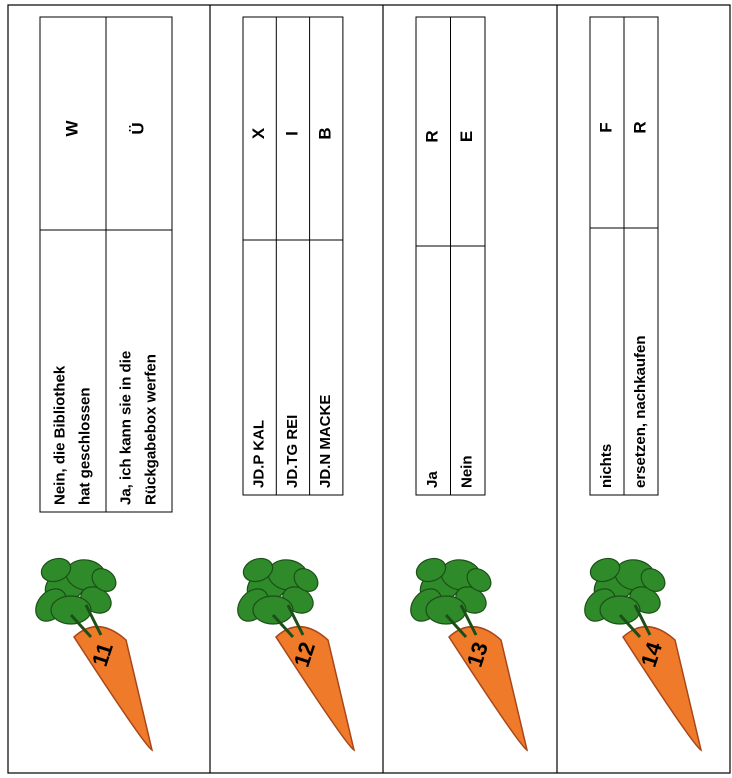  I want to click on letter: E, so click(466, 136).